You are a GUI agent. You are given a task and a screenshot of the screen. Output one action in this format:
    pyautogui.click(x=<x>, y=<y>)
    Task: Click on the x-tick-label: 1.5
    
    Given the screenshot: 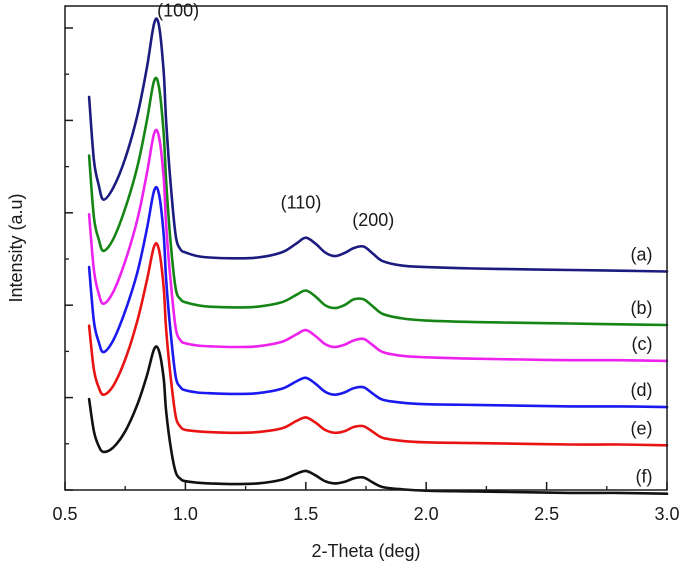 What is the action you would take?
    pyautogui.click(x=305, y=514)
    